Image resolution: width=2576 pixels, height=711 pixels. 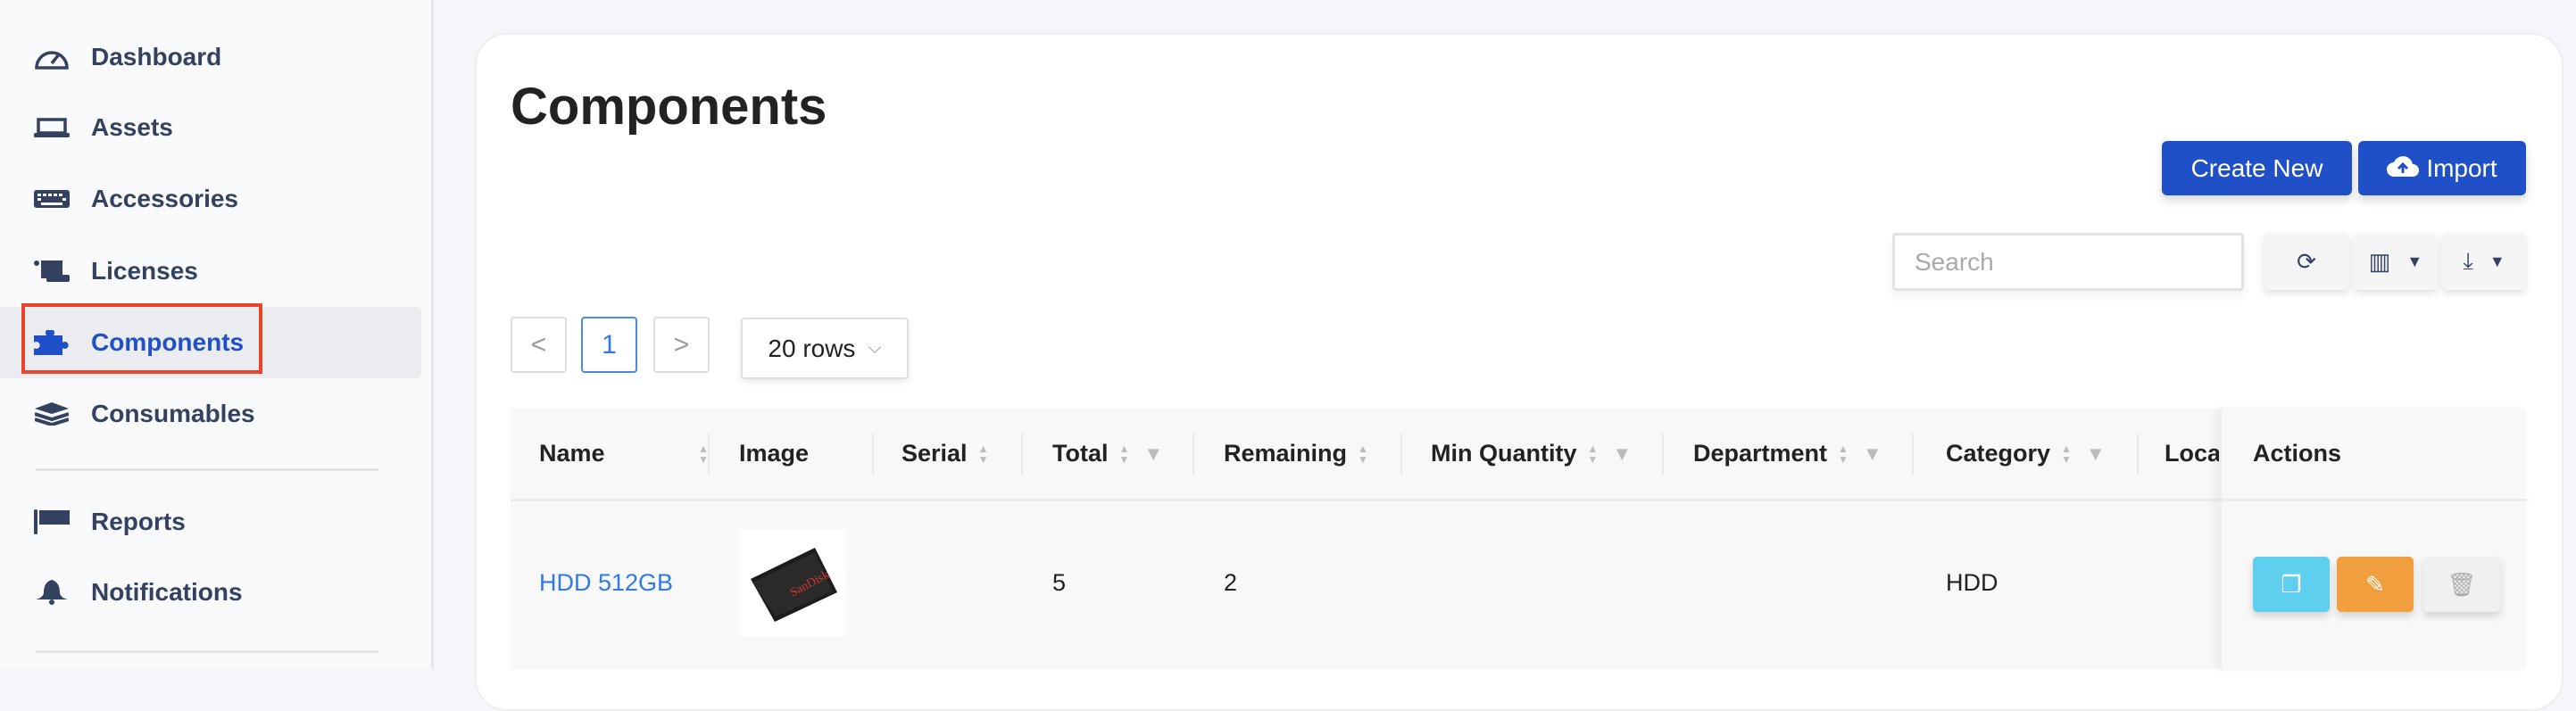 What do you see at coordinates (682, 345) in the screenshot?
I see `pagination-next: >` at bounding box center [682, 345].